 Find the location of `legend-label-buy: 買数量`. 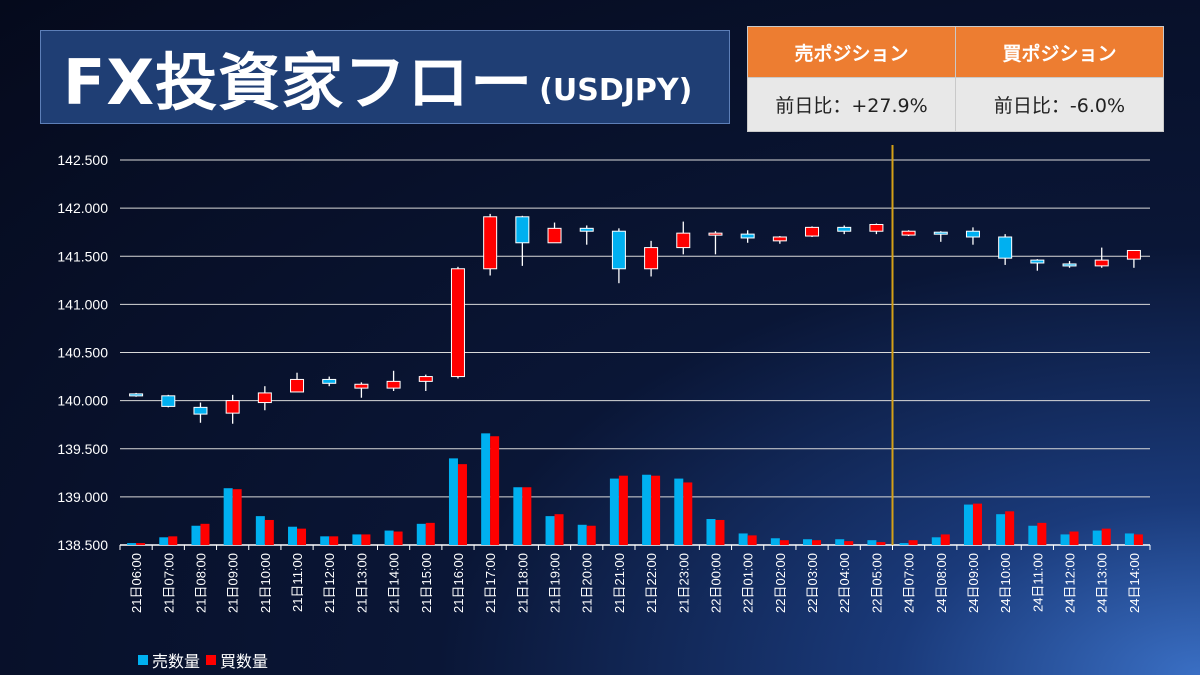

legend-label-buy: 買数量 is located at coordinates (244, 661).